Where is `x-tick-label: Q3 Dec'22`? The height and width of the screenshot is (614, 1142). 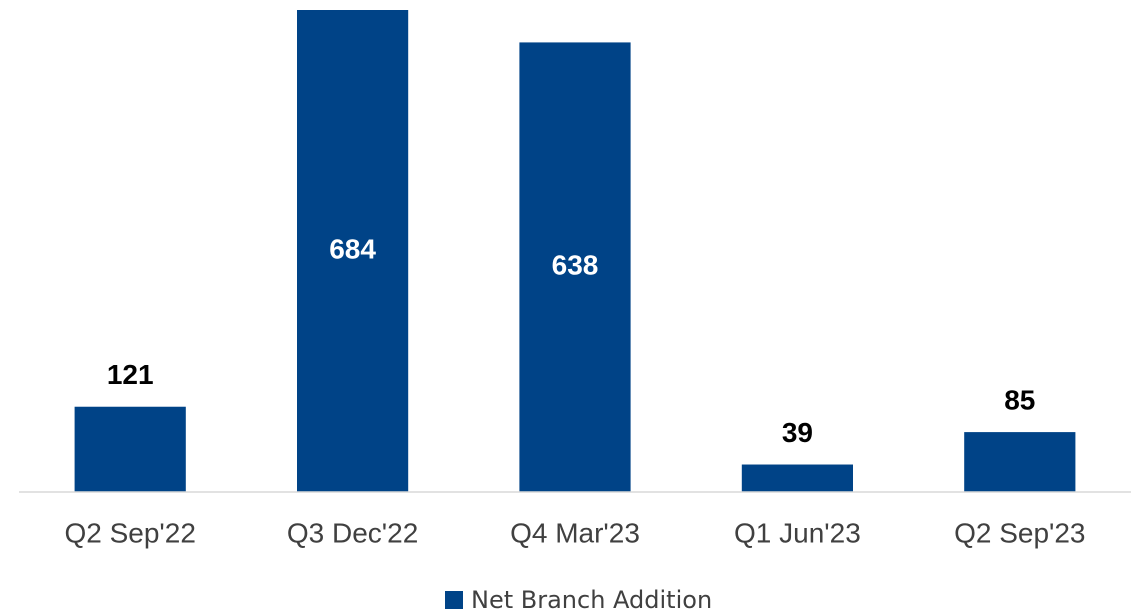 x-tick-label: Q3 Dec'22 is located at coordinates (352, 532).